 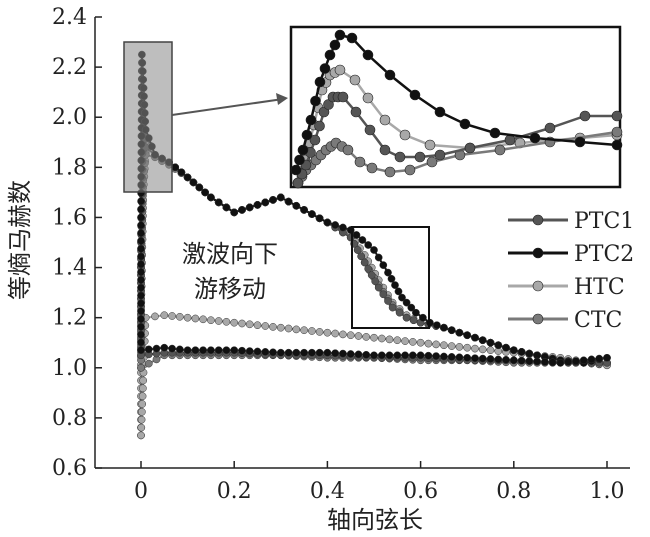 What do you see at coordinates (538, 220) in the screenshot?
I see `legend-marker-ptc1` at bounding box center [538, 220].